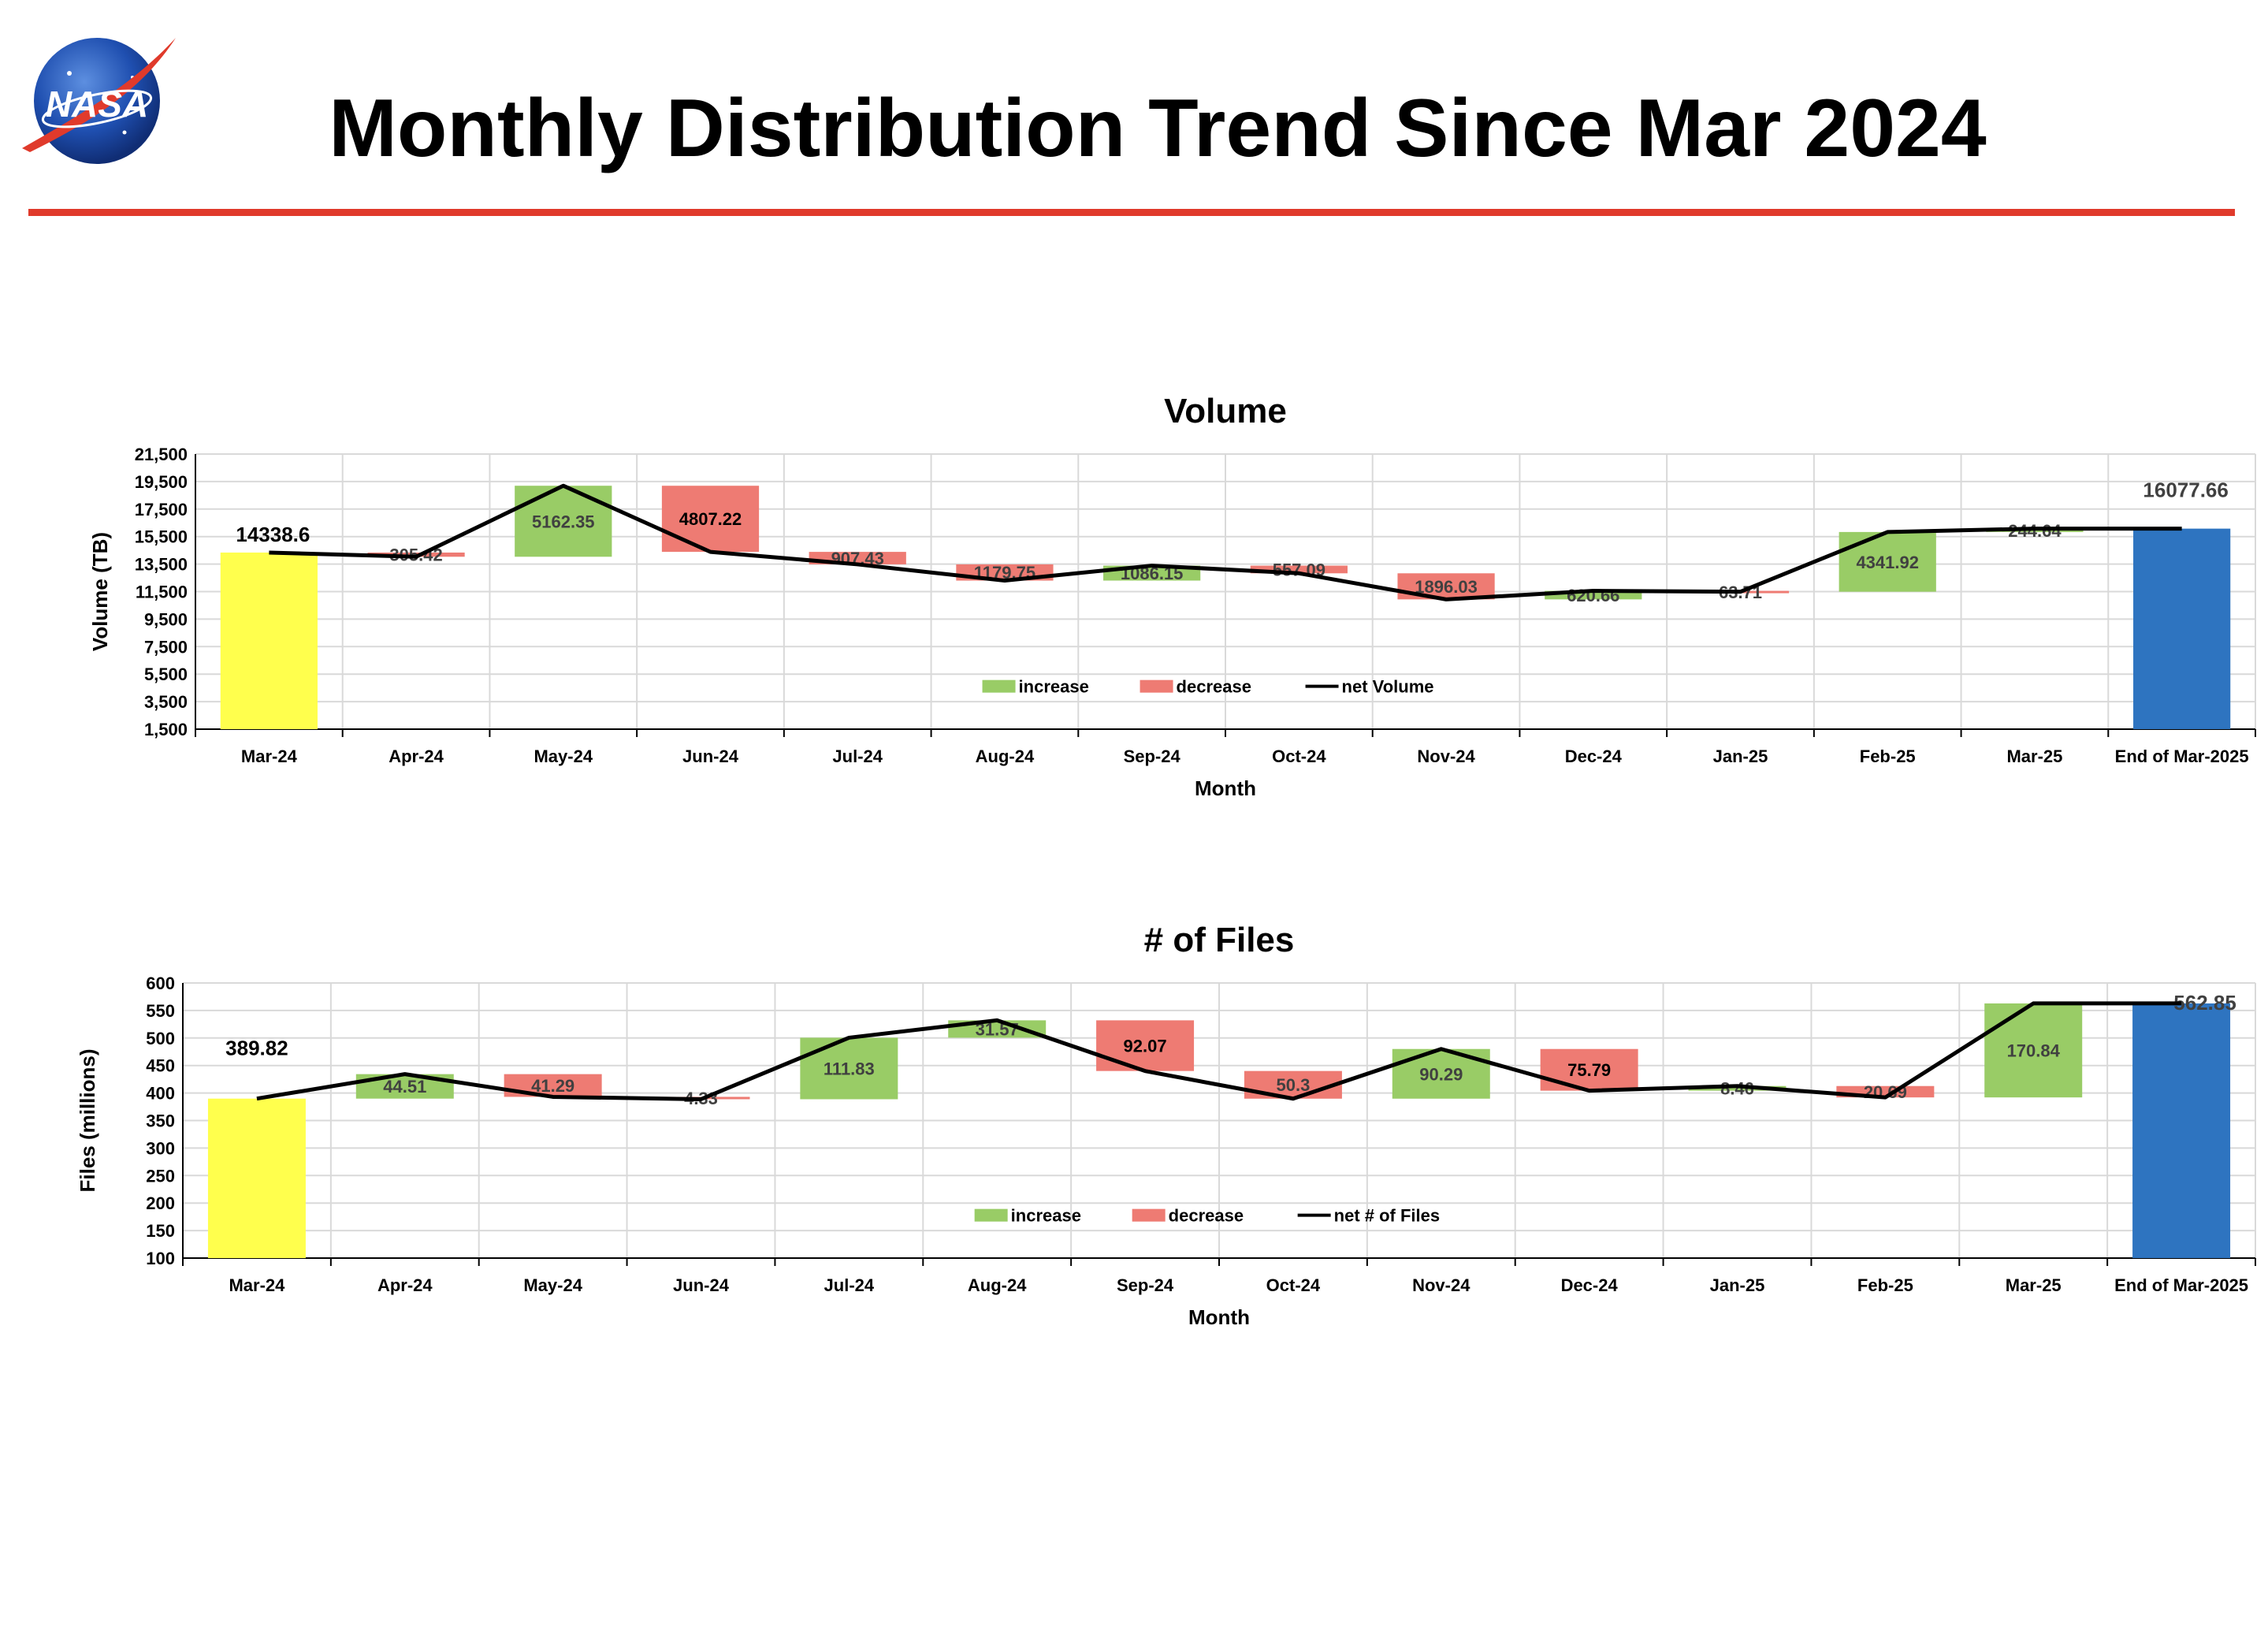 The width and height of the screenshot is (2268, 1627). I want to click on change-value-label: 5162.35, so click(563, 521).